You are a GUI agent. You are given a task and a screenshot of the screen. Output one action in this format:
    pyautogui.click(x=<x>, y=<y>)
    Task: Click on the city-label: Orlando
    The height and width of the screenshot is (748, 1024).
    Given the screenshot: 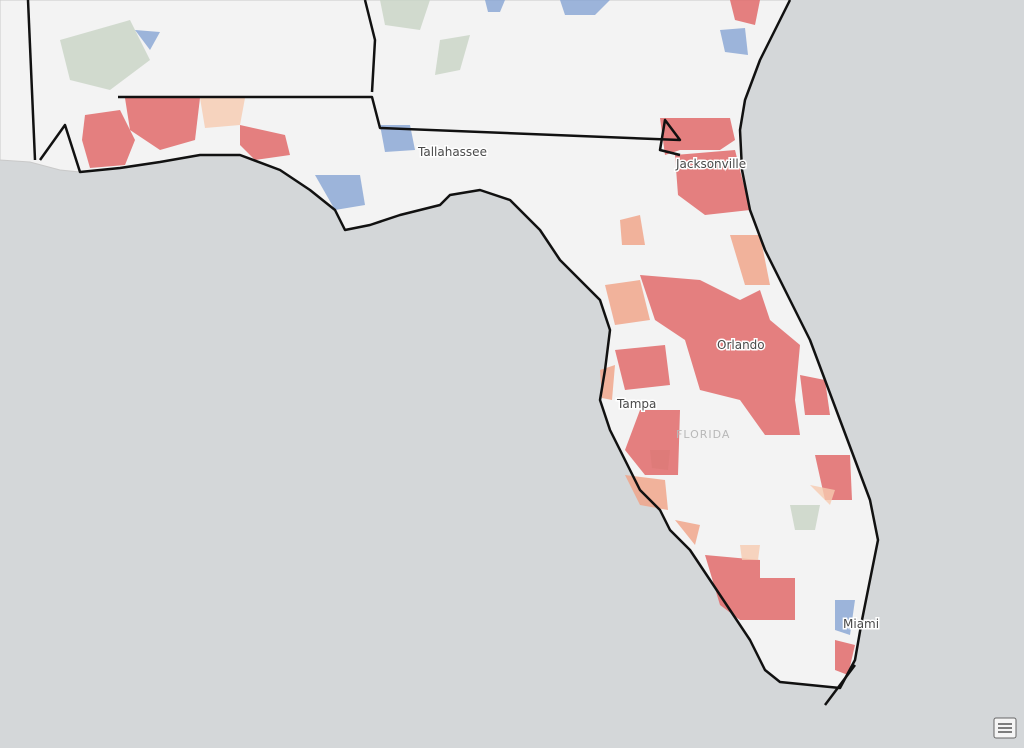 What is the action you would take?
    pyautogui.click(x=741, y=345)
    